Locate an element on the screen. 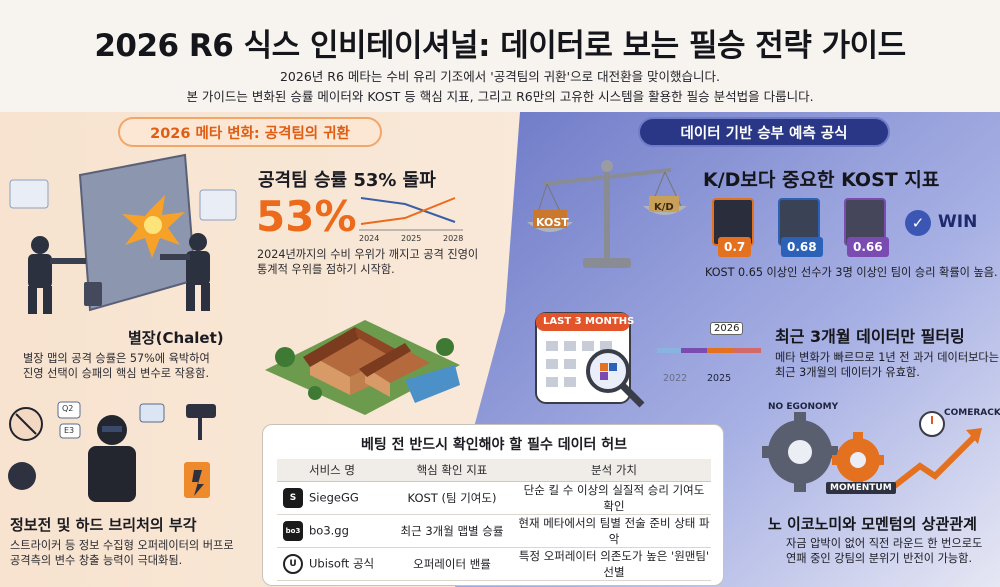 The width and height of the screenshot is (1000, 587). winrate-desc-1: 2024년까지의 수비 우위가 깨지고 공격 진영이 is located at coordinates (368, 254).